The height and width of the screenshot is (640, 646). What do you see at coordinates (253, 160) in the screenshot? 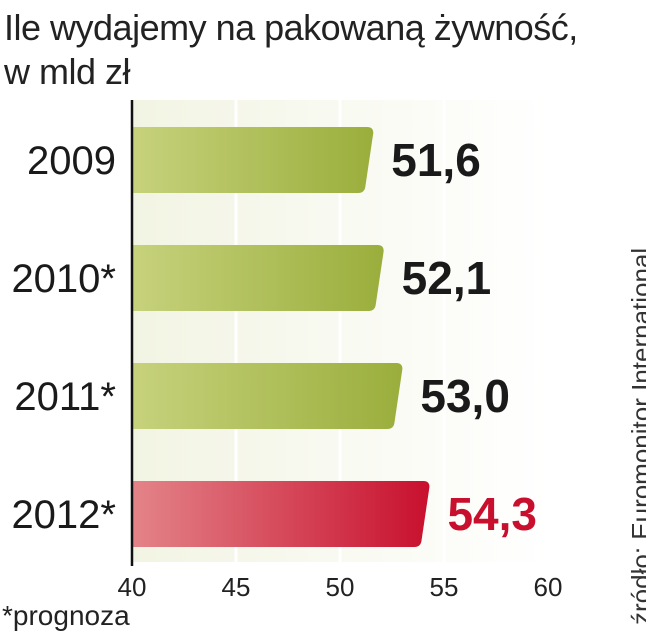
I see `bar-2009` at bounding box center [253, 160].